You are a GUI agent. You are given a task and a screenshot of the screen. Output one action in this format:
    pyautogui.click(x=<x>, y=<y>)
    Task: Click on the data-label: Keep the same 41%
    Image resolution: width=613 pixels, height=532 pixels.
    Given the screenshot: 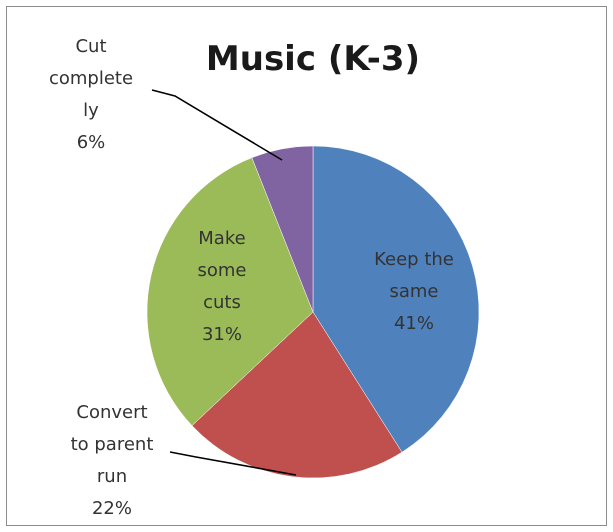 What is the action you would take?
    pyautogui.click(x=414, y=291)
    